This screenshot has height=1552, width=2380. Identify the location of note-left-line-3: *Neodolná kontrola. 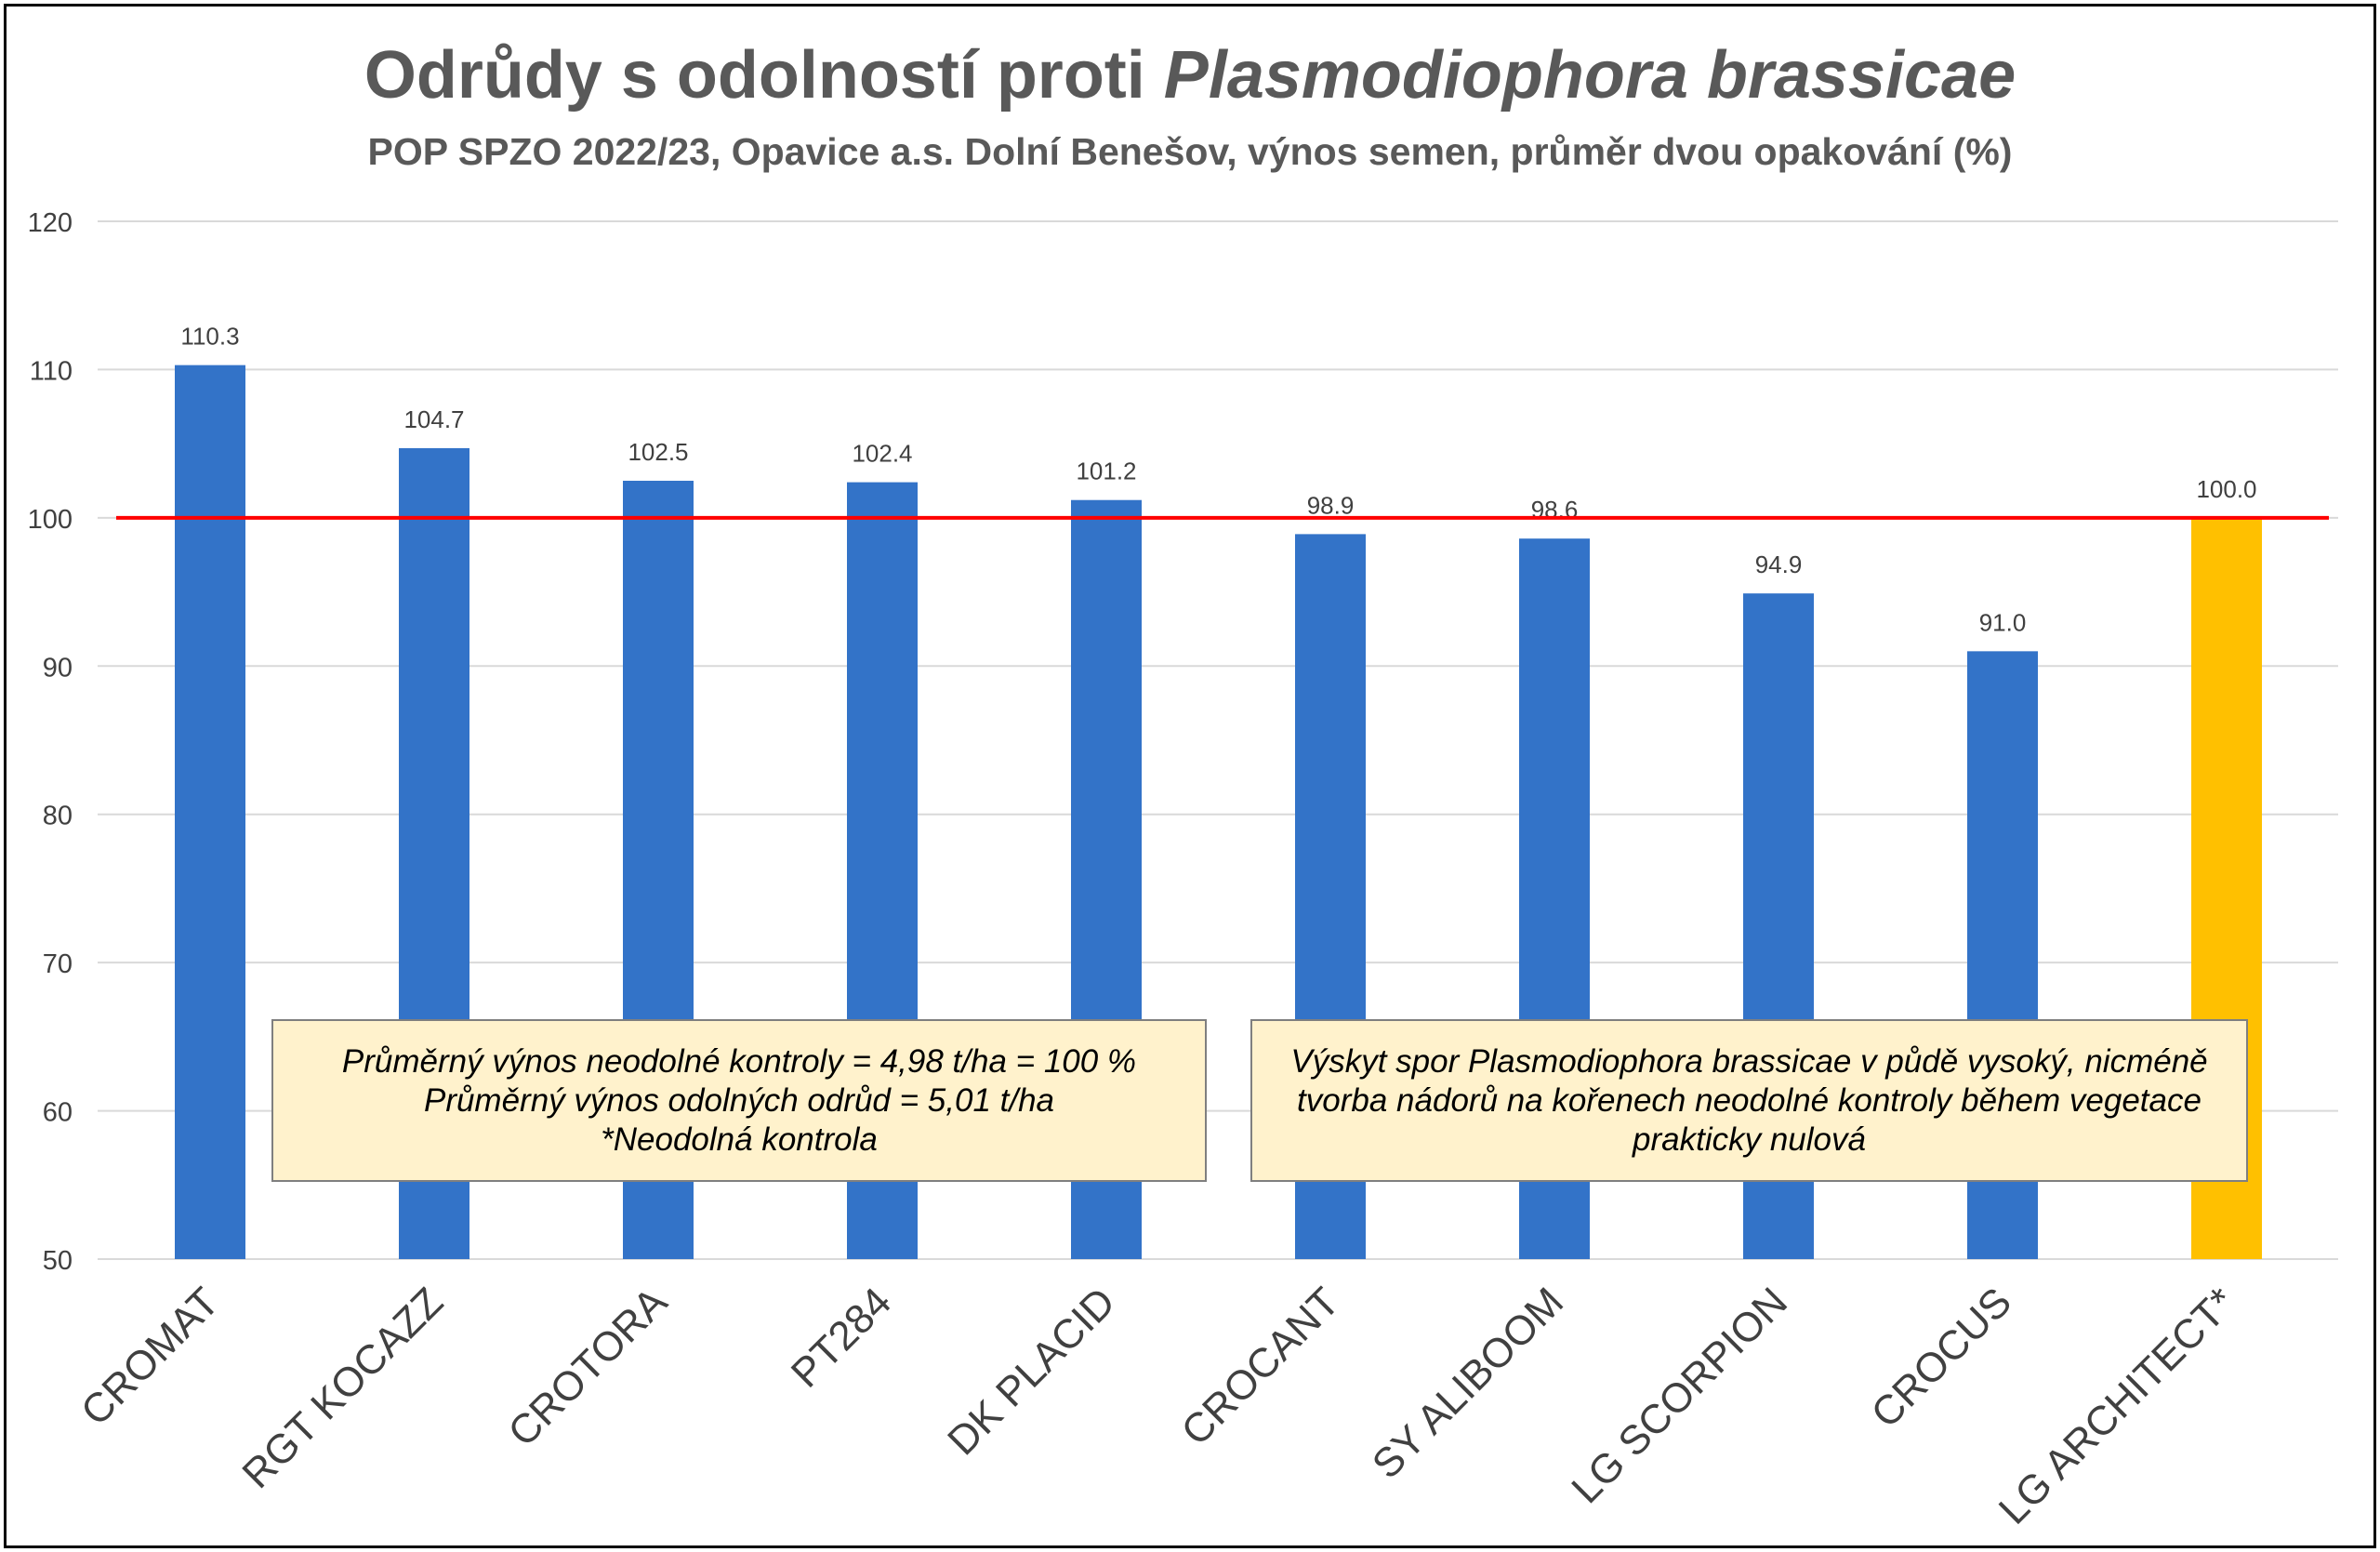
(739, 1139).